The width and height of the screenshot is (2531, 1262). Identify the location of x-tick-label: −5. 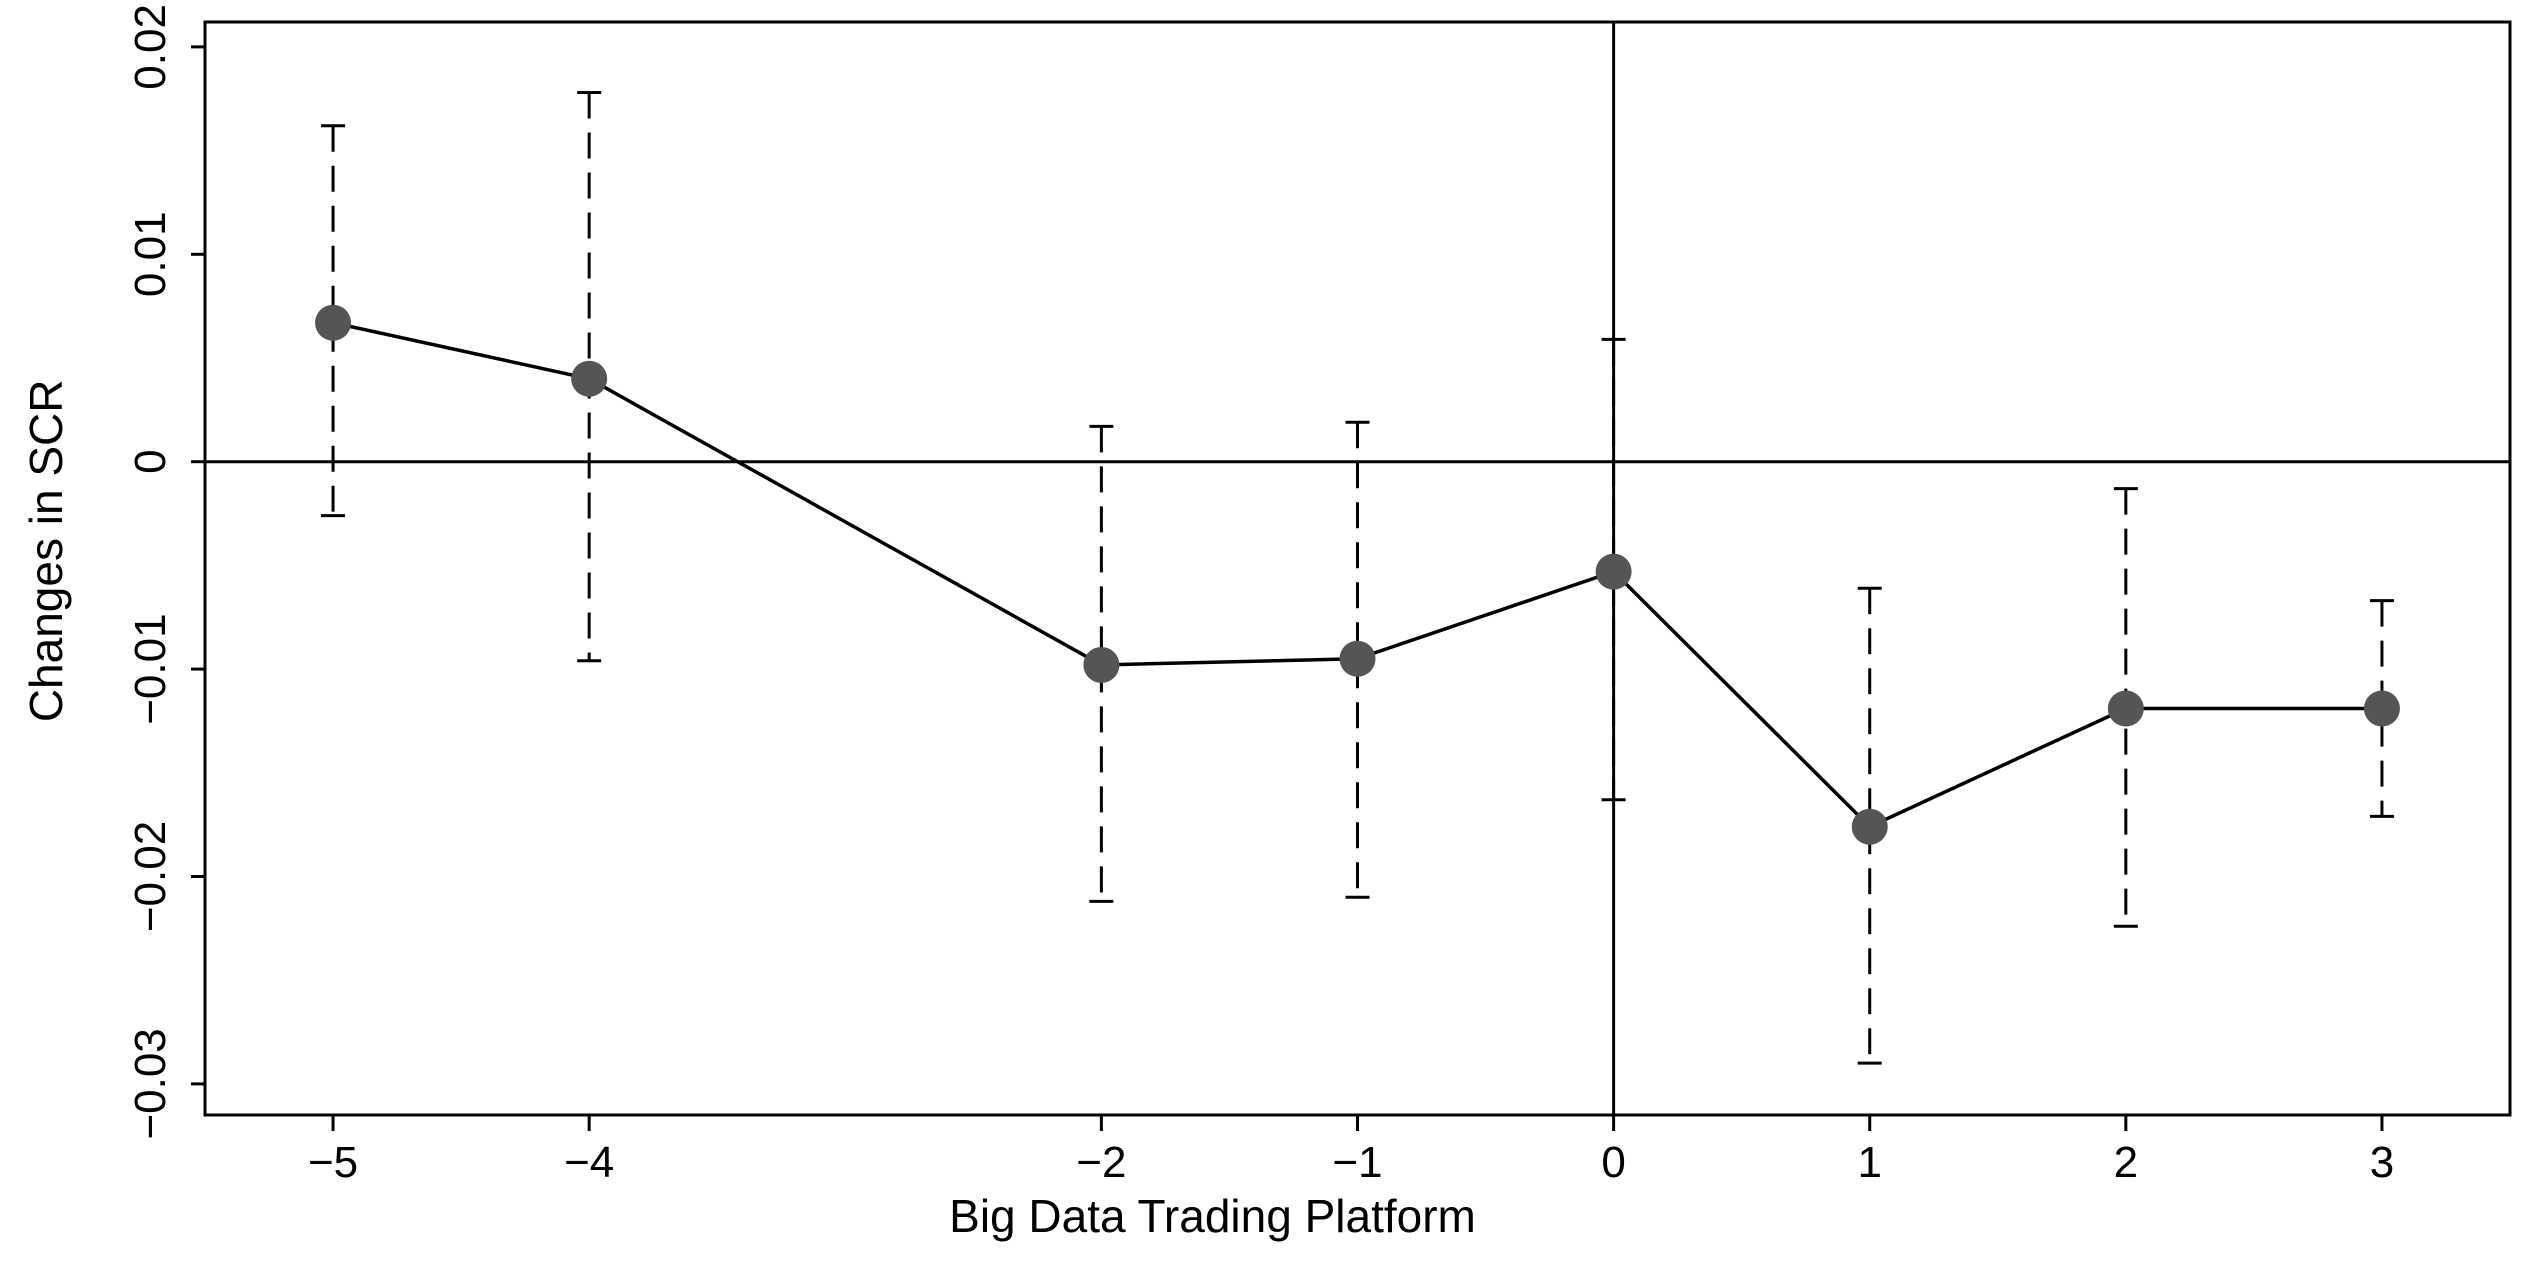
(333, 1162).